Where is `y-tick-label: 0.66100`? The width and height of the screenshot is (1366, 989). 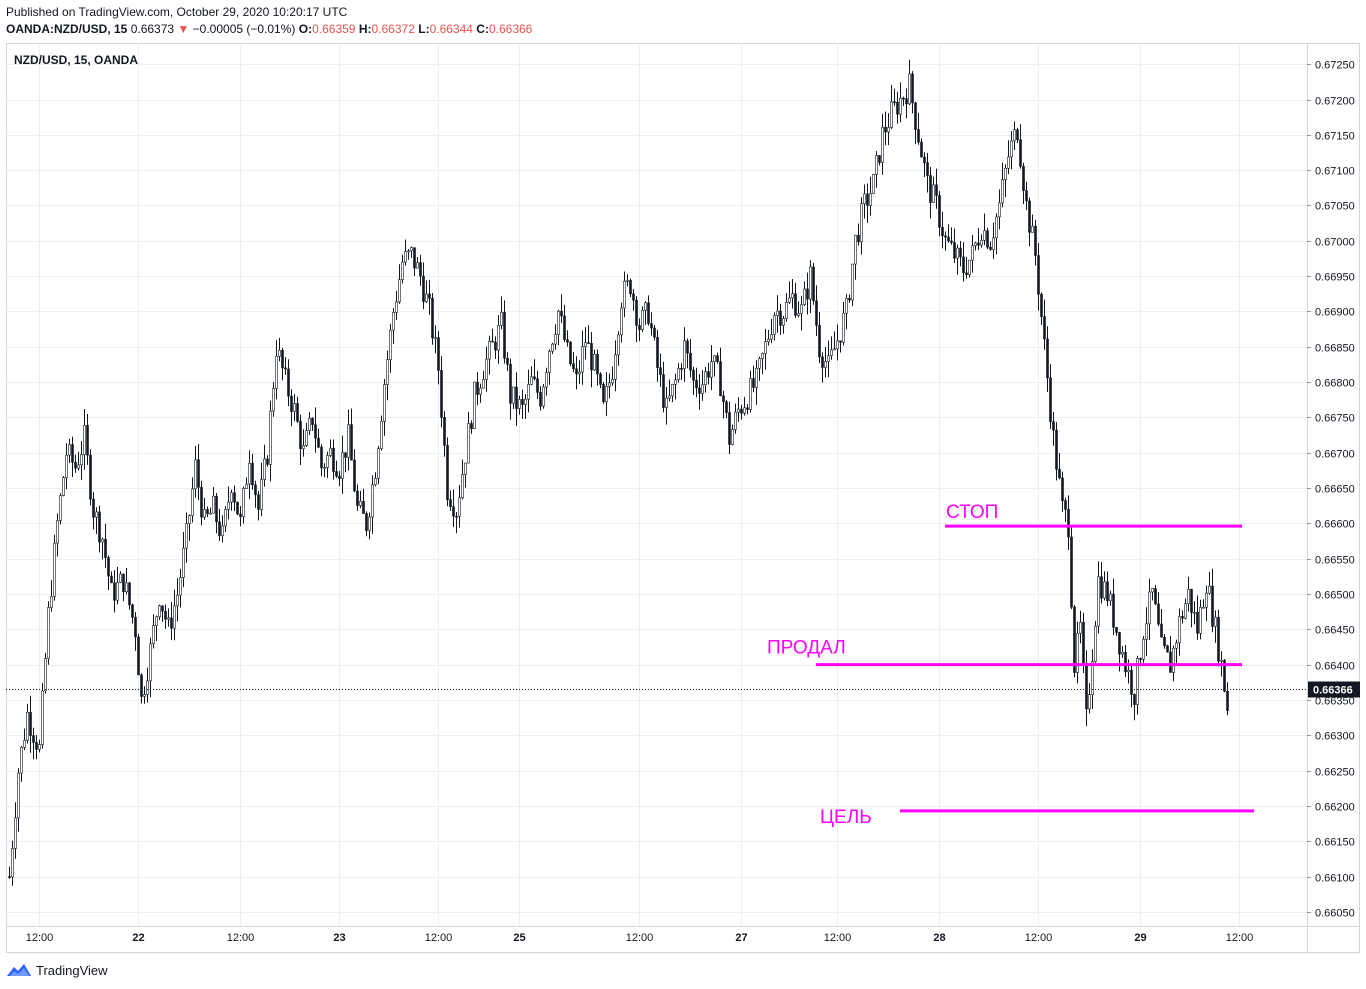
y-tick-label: 0.66100 is located at coordinates (1335, 879).